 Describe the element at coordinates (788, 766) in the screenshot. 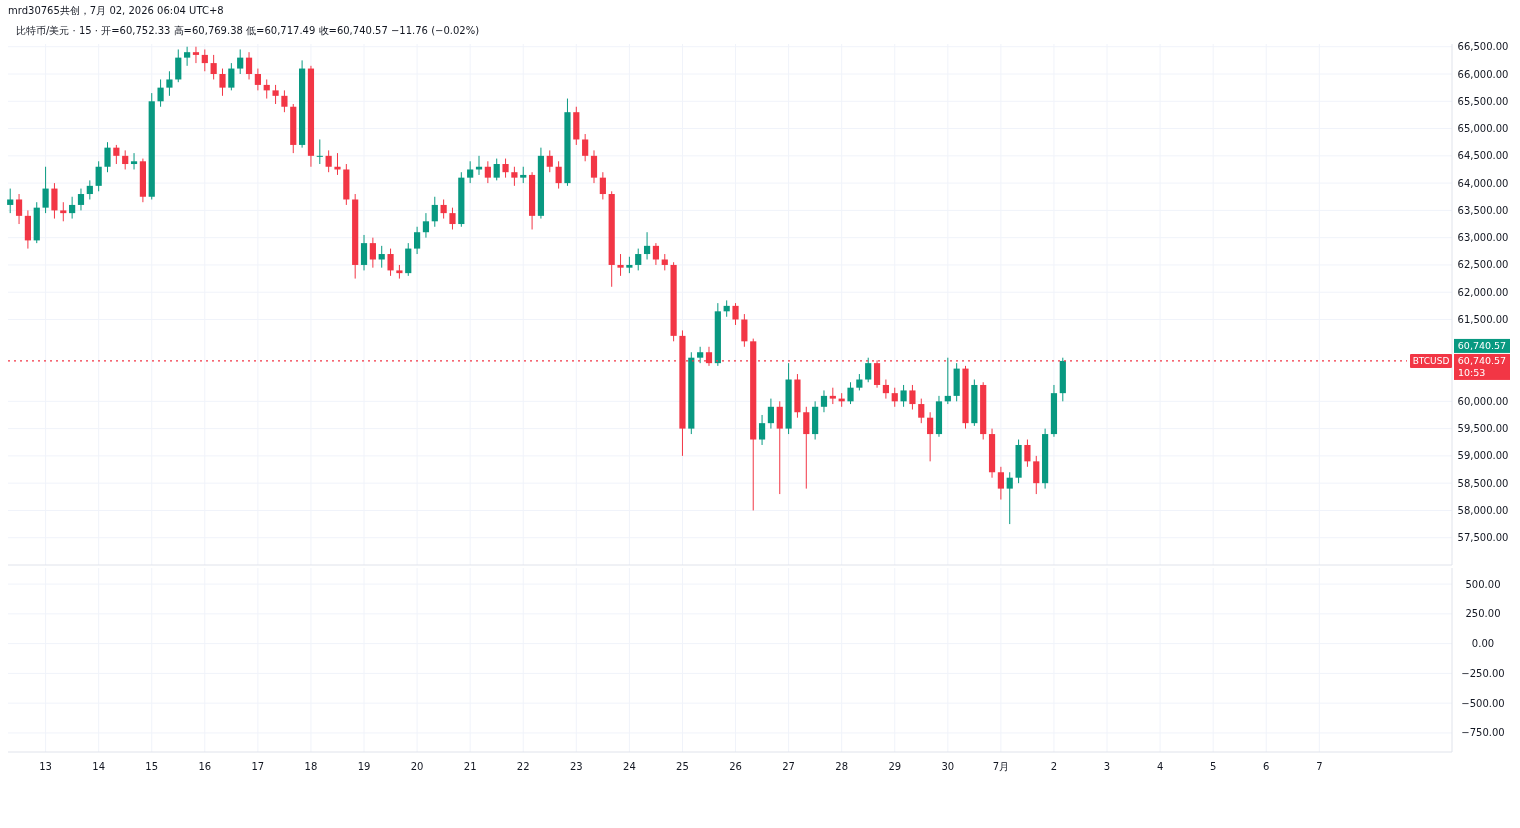

I see `x-tick-label: 27` at that location.